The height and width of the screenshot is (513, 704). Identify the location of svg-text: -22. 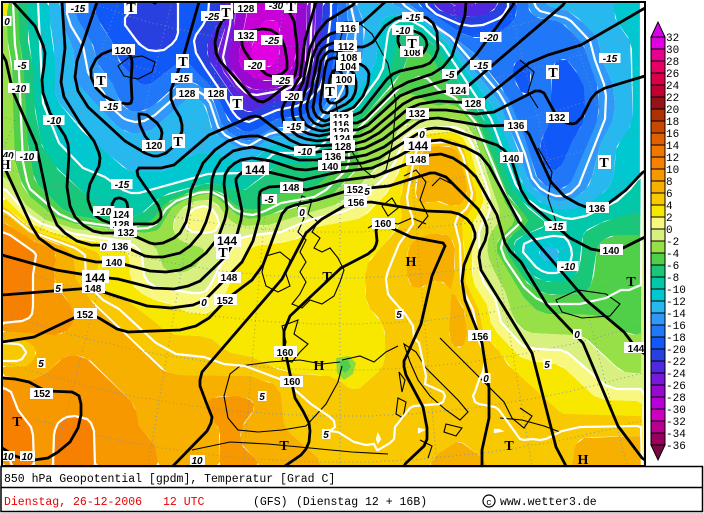
(676, 363).